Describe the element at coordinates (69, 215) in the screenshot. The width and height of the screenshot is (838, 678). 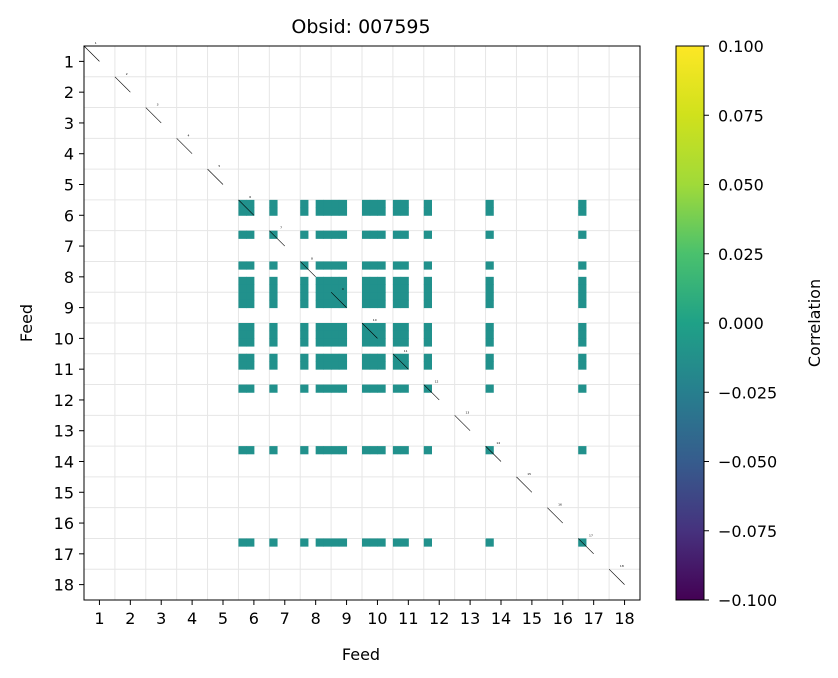
I see `y-tick-label: 6` at that location.